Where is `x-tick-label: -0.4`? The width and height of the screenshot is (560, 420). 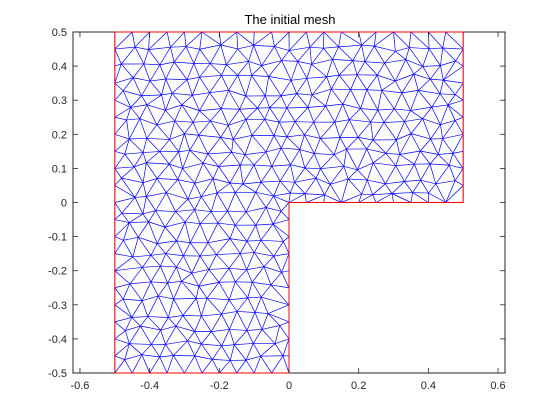 x-tick-label: -0.4 is located at coordinates (149, 386).